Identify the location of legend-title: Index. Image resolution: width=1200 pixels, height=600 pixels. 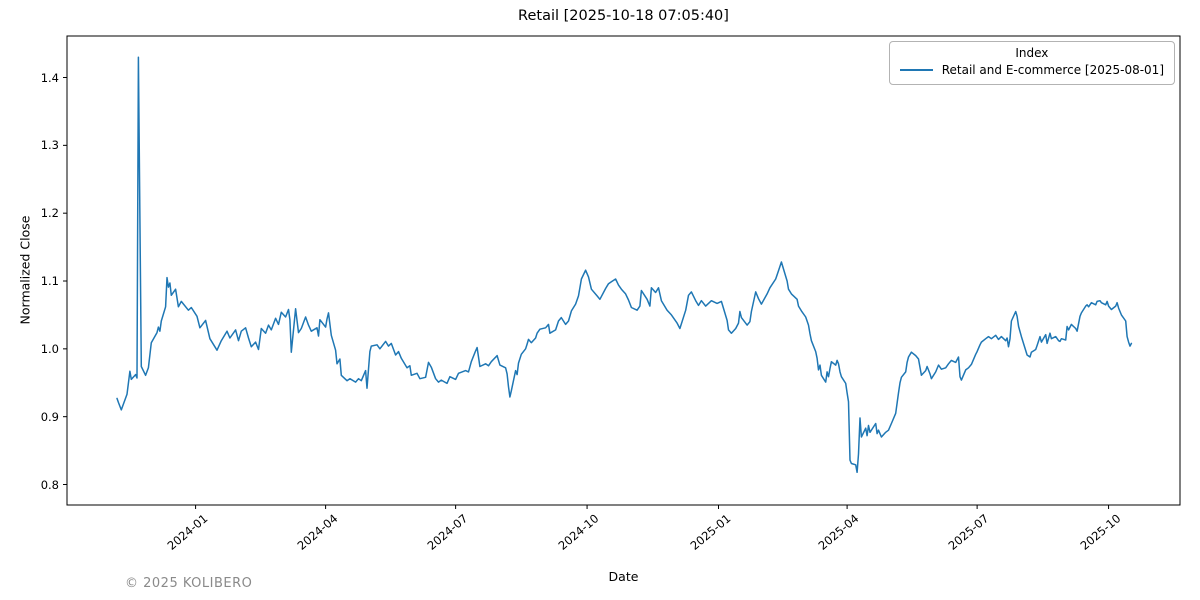
(1032, 53).